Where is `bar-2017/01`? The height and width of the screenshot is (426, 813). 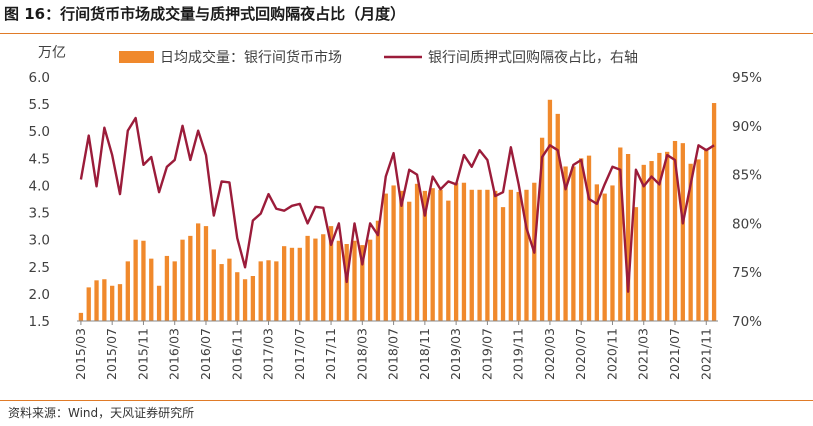
bar-2017/01 is located at coordinates (253, 298).